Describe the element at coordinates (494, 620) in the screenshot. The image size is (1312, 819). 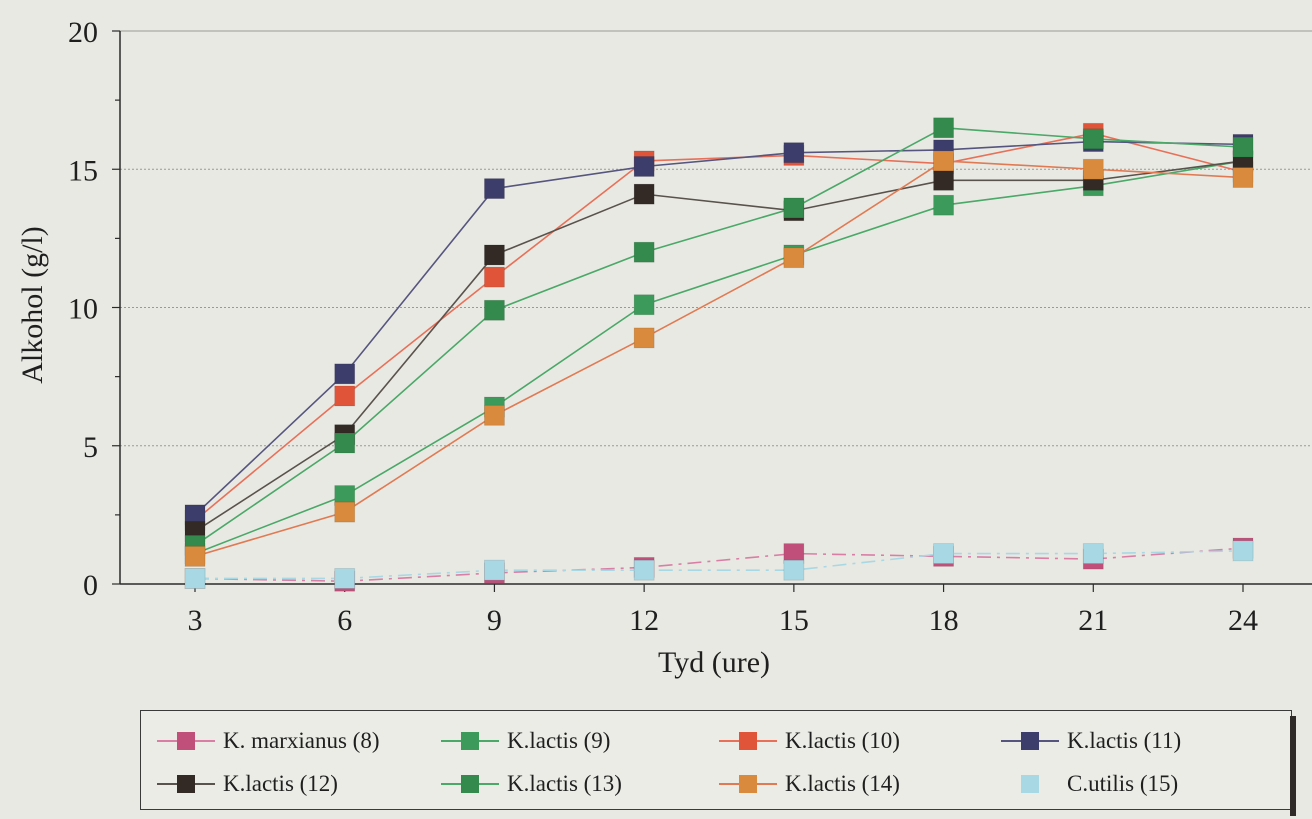
I see `x-tick-label-9: 9` at that location.